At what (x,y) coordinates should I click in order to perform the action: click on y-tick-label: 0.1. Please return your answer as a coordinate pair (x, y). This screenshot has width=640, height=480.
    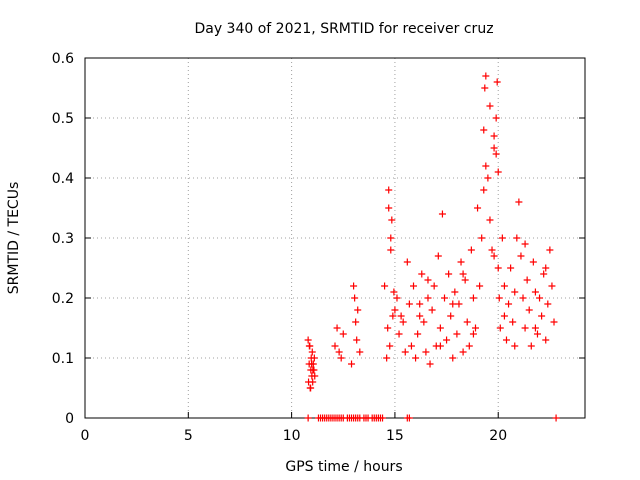
    Looking at the image, I should click on (63, 359).